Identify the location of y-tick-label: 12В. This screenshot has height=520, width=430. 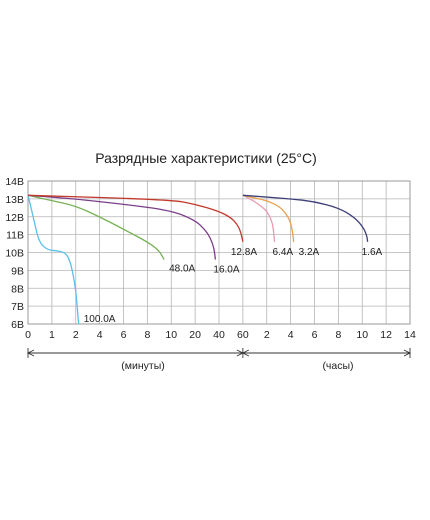
(14, 218).